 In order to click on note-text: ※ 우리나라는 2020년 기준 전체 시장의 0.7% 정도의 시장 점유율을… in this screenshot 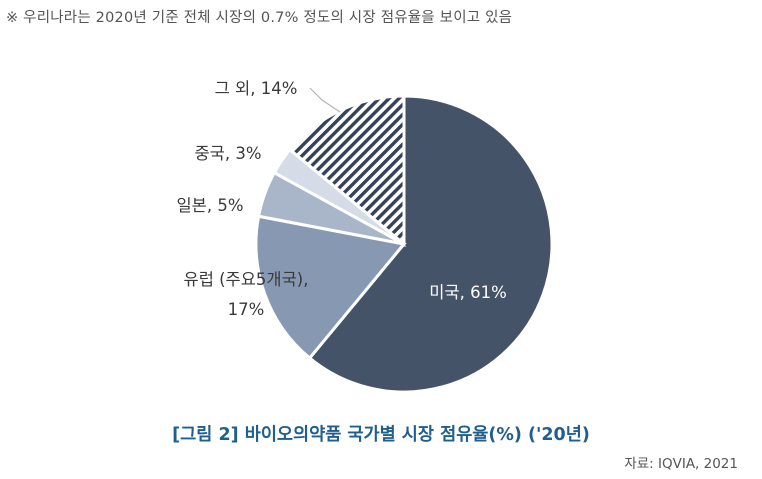, I will do `click(259, 18)`.